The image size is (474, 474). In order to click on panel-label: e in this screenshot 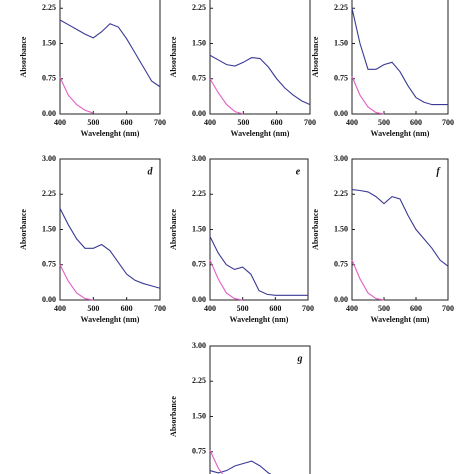, I will do `click(298, 171)`.